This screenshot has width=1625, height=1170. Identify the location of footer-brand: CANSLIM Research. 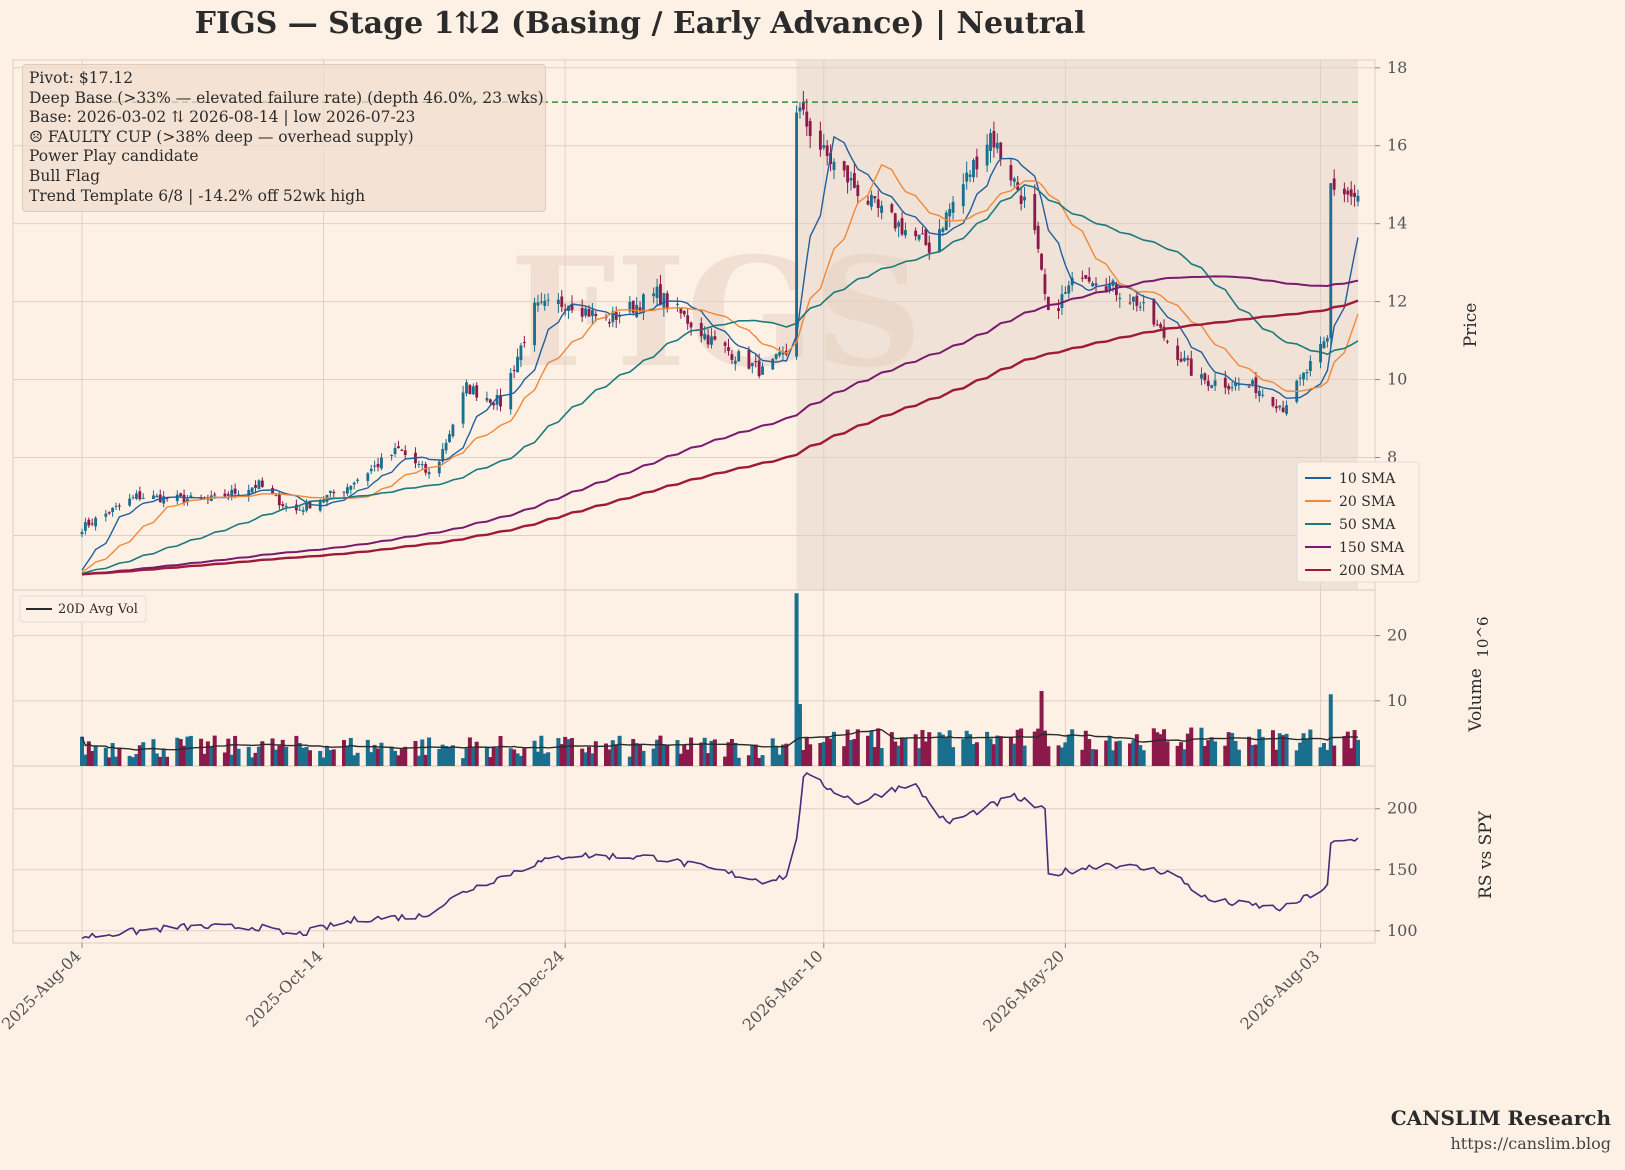
(1500, 1118).